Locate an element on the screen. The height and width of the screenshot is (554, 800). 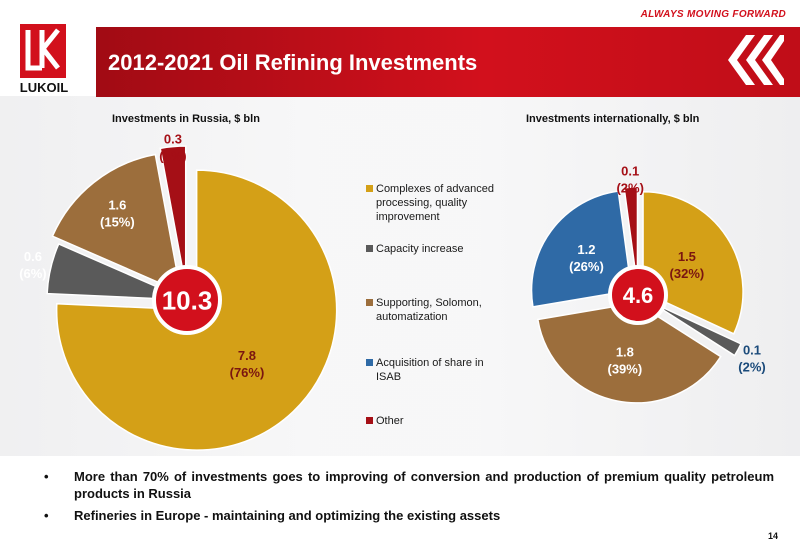
chart-russia-title: Investments in Russia, $ bln is located at coordinates (186, 119).